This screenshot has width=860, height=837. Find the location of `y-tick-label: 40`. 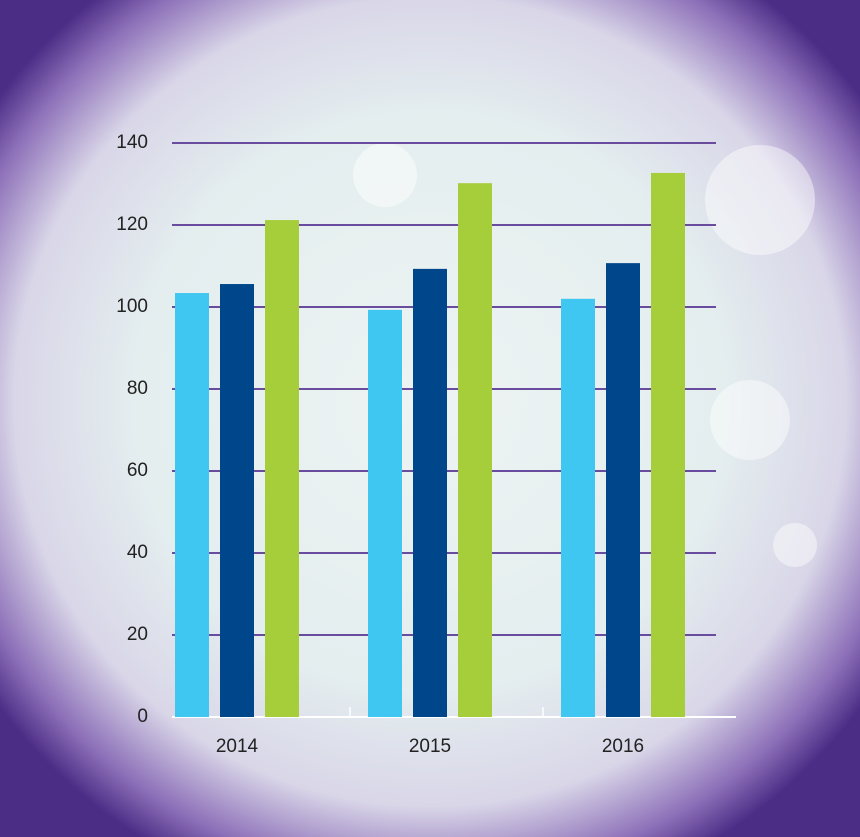

y-tick-label: 40 is located at coordinates (137, 552).